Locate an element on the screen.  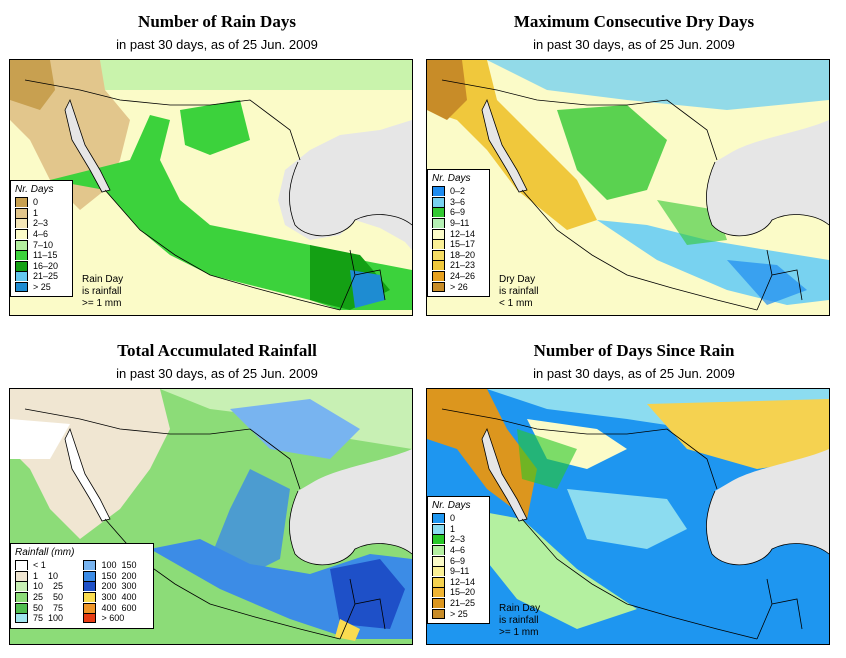
legend-entry: 15–17 is located at coordinates (458, 244).